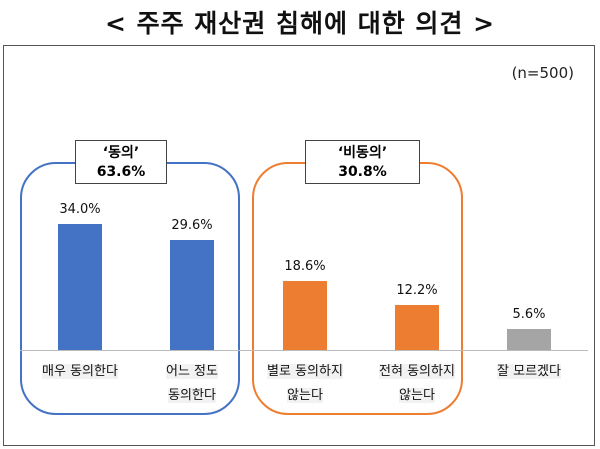 This screenshot has width=600, height=449. What do you see at coordinates (529, 315) in the screenshot?
I see `data-label: 5.6%` at bounding box center [529, 315].